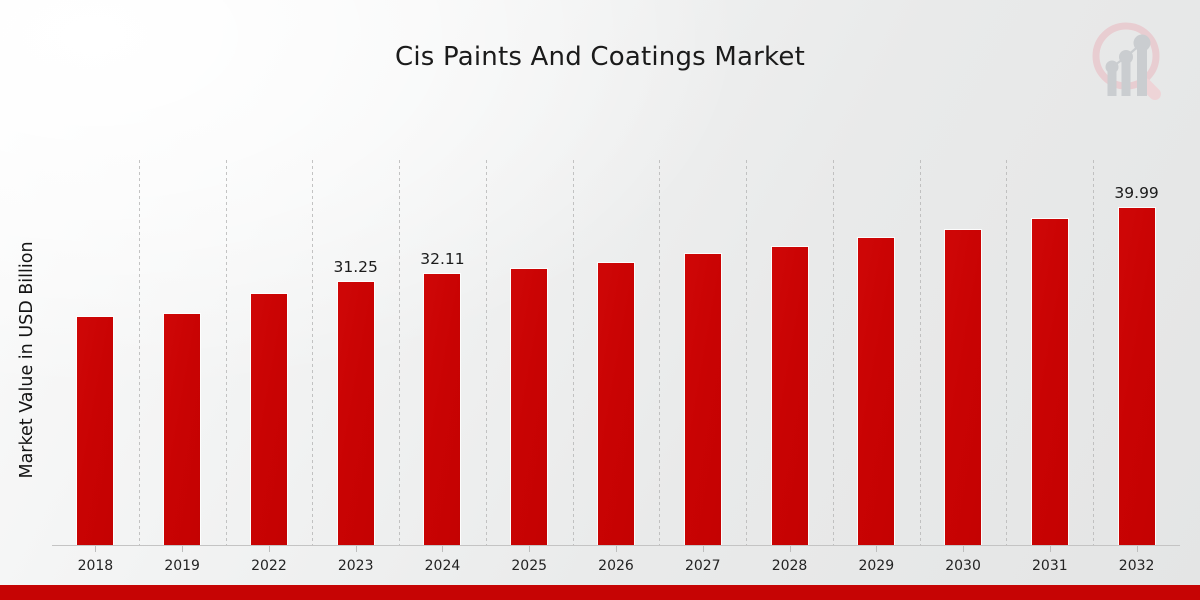 Image resolution: width=1200 pixels, height=600 pixels. Describe the element at coordinates (268, 419) in the screenshot. I see `bar-2022` at that location.